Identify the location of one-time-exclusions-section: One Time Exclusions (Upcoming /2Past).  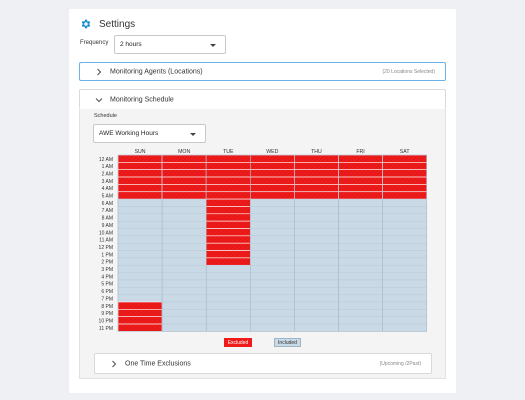
(263, 363).